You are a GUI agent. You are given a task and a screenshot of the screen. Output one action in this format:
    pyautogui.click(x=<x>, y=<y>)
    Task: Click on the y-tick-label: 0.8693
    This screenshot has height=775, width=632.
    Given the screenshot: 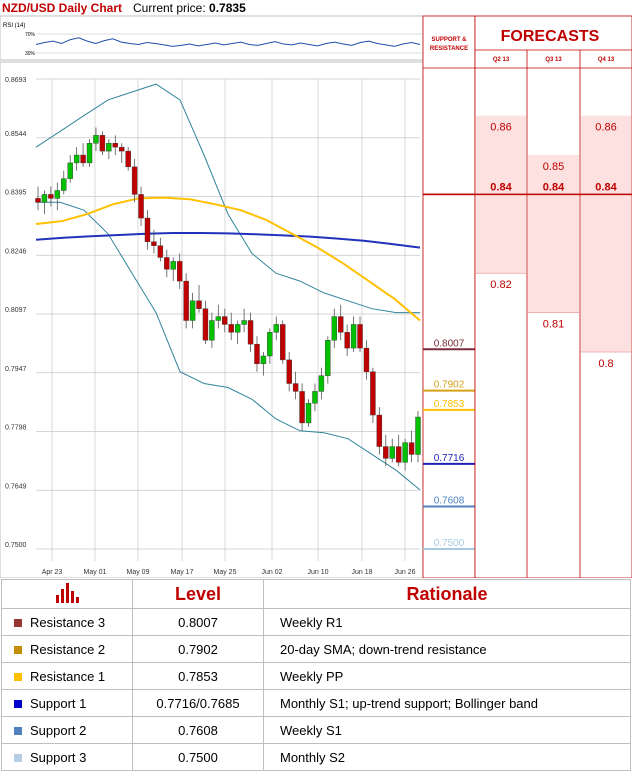 What is the action you would take?
    pyautogui.click(x=16, y=80)
    